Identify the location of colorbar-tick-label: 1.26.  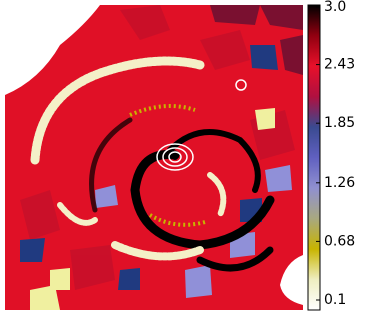
(339, 183).